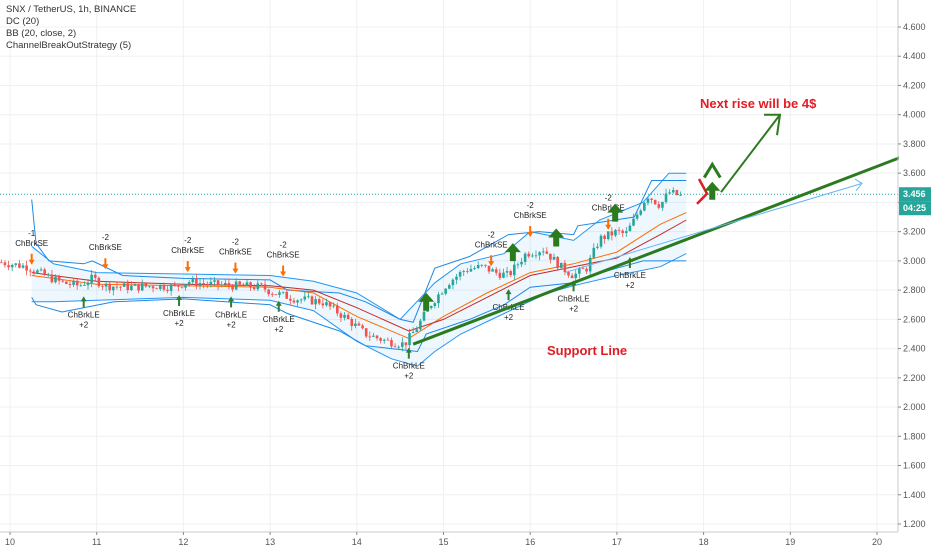  What do you see at coordinates (713, 228) in the screenshot?
I see `projection-line` at bounding box center [713, 228].